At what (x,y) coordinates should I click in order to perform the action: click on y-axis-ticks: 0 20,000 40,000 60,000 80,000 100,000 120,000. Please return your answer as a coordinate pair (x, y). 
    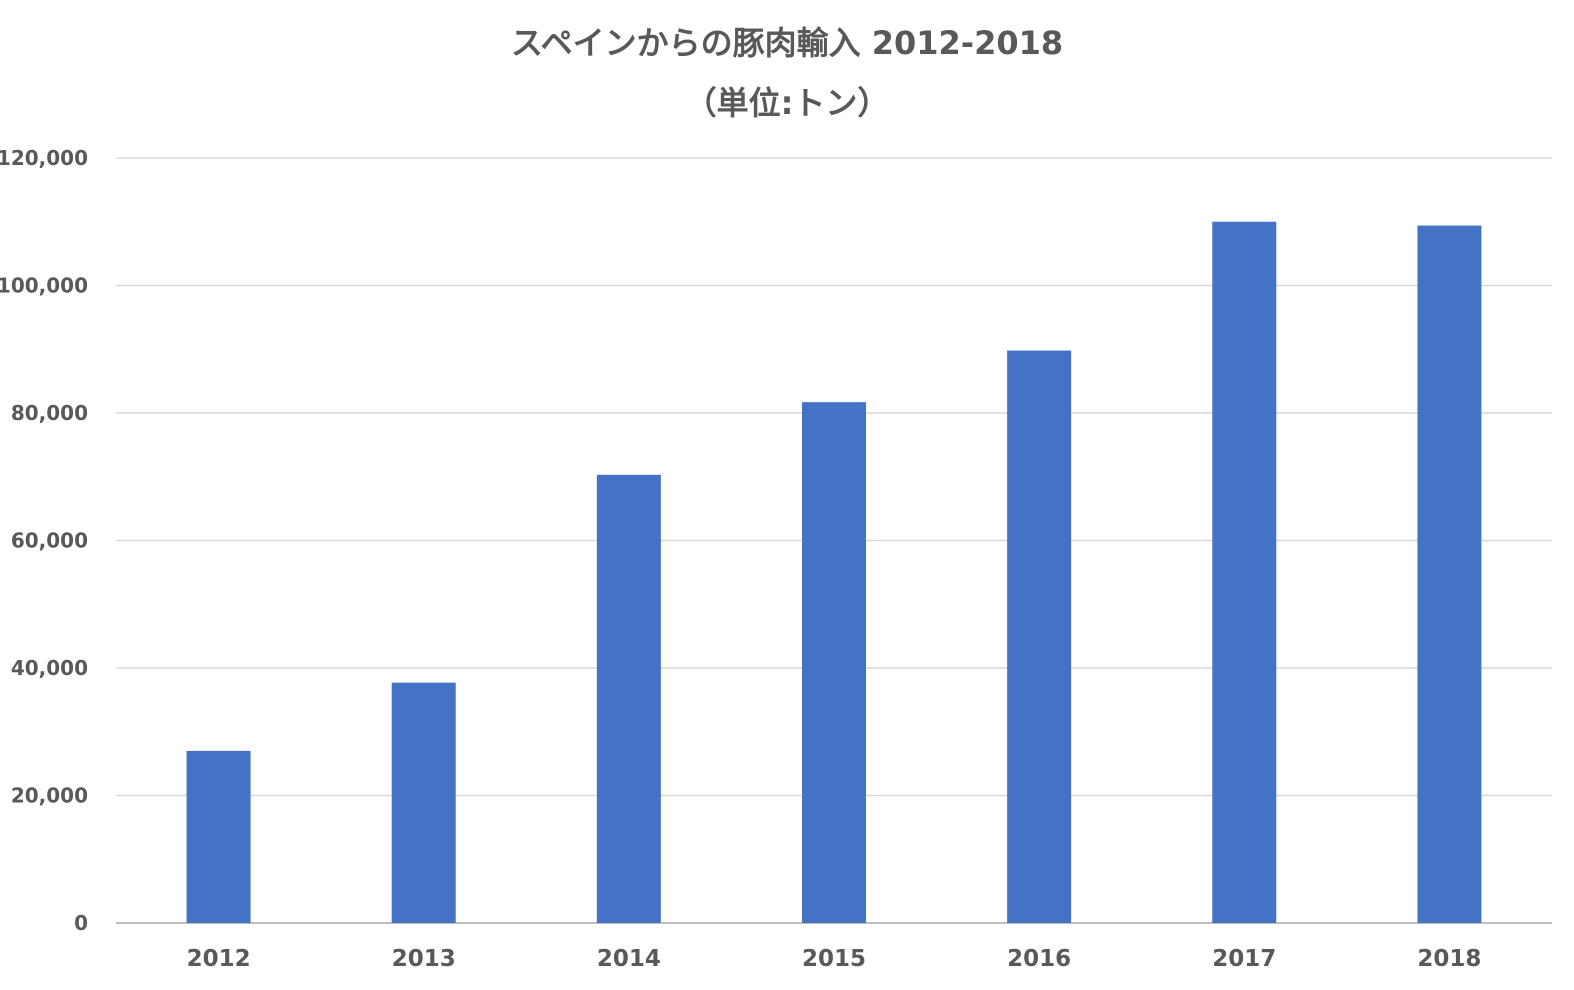
    Looking at the image, I should click on (44, 540).